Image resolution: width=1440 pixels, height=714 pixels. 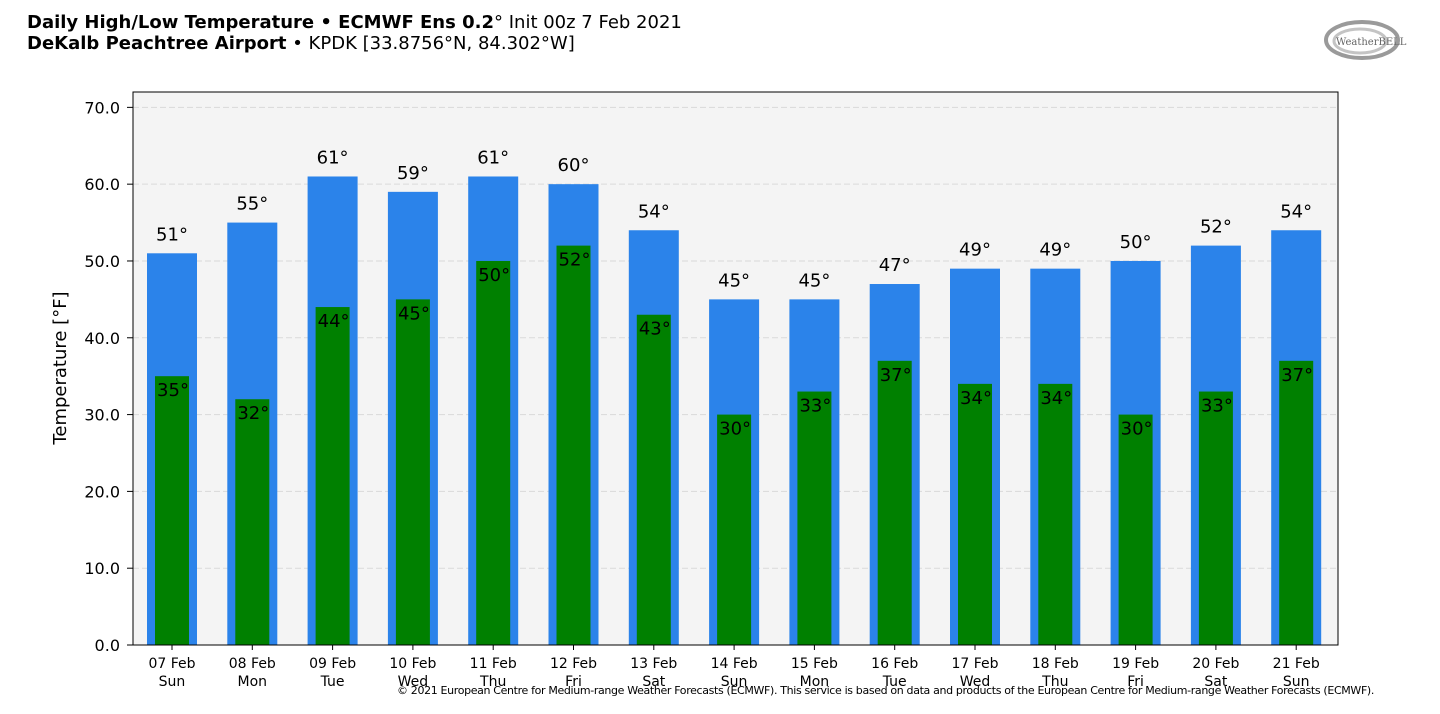 I want to click on x-tick-date: 20 Feb, so click(x=1215, y=664).